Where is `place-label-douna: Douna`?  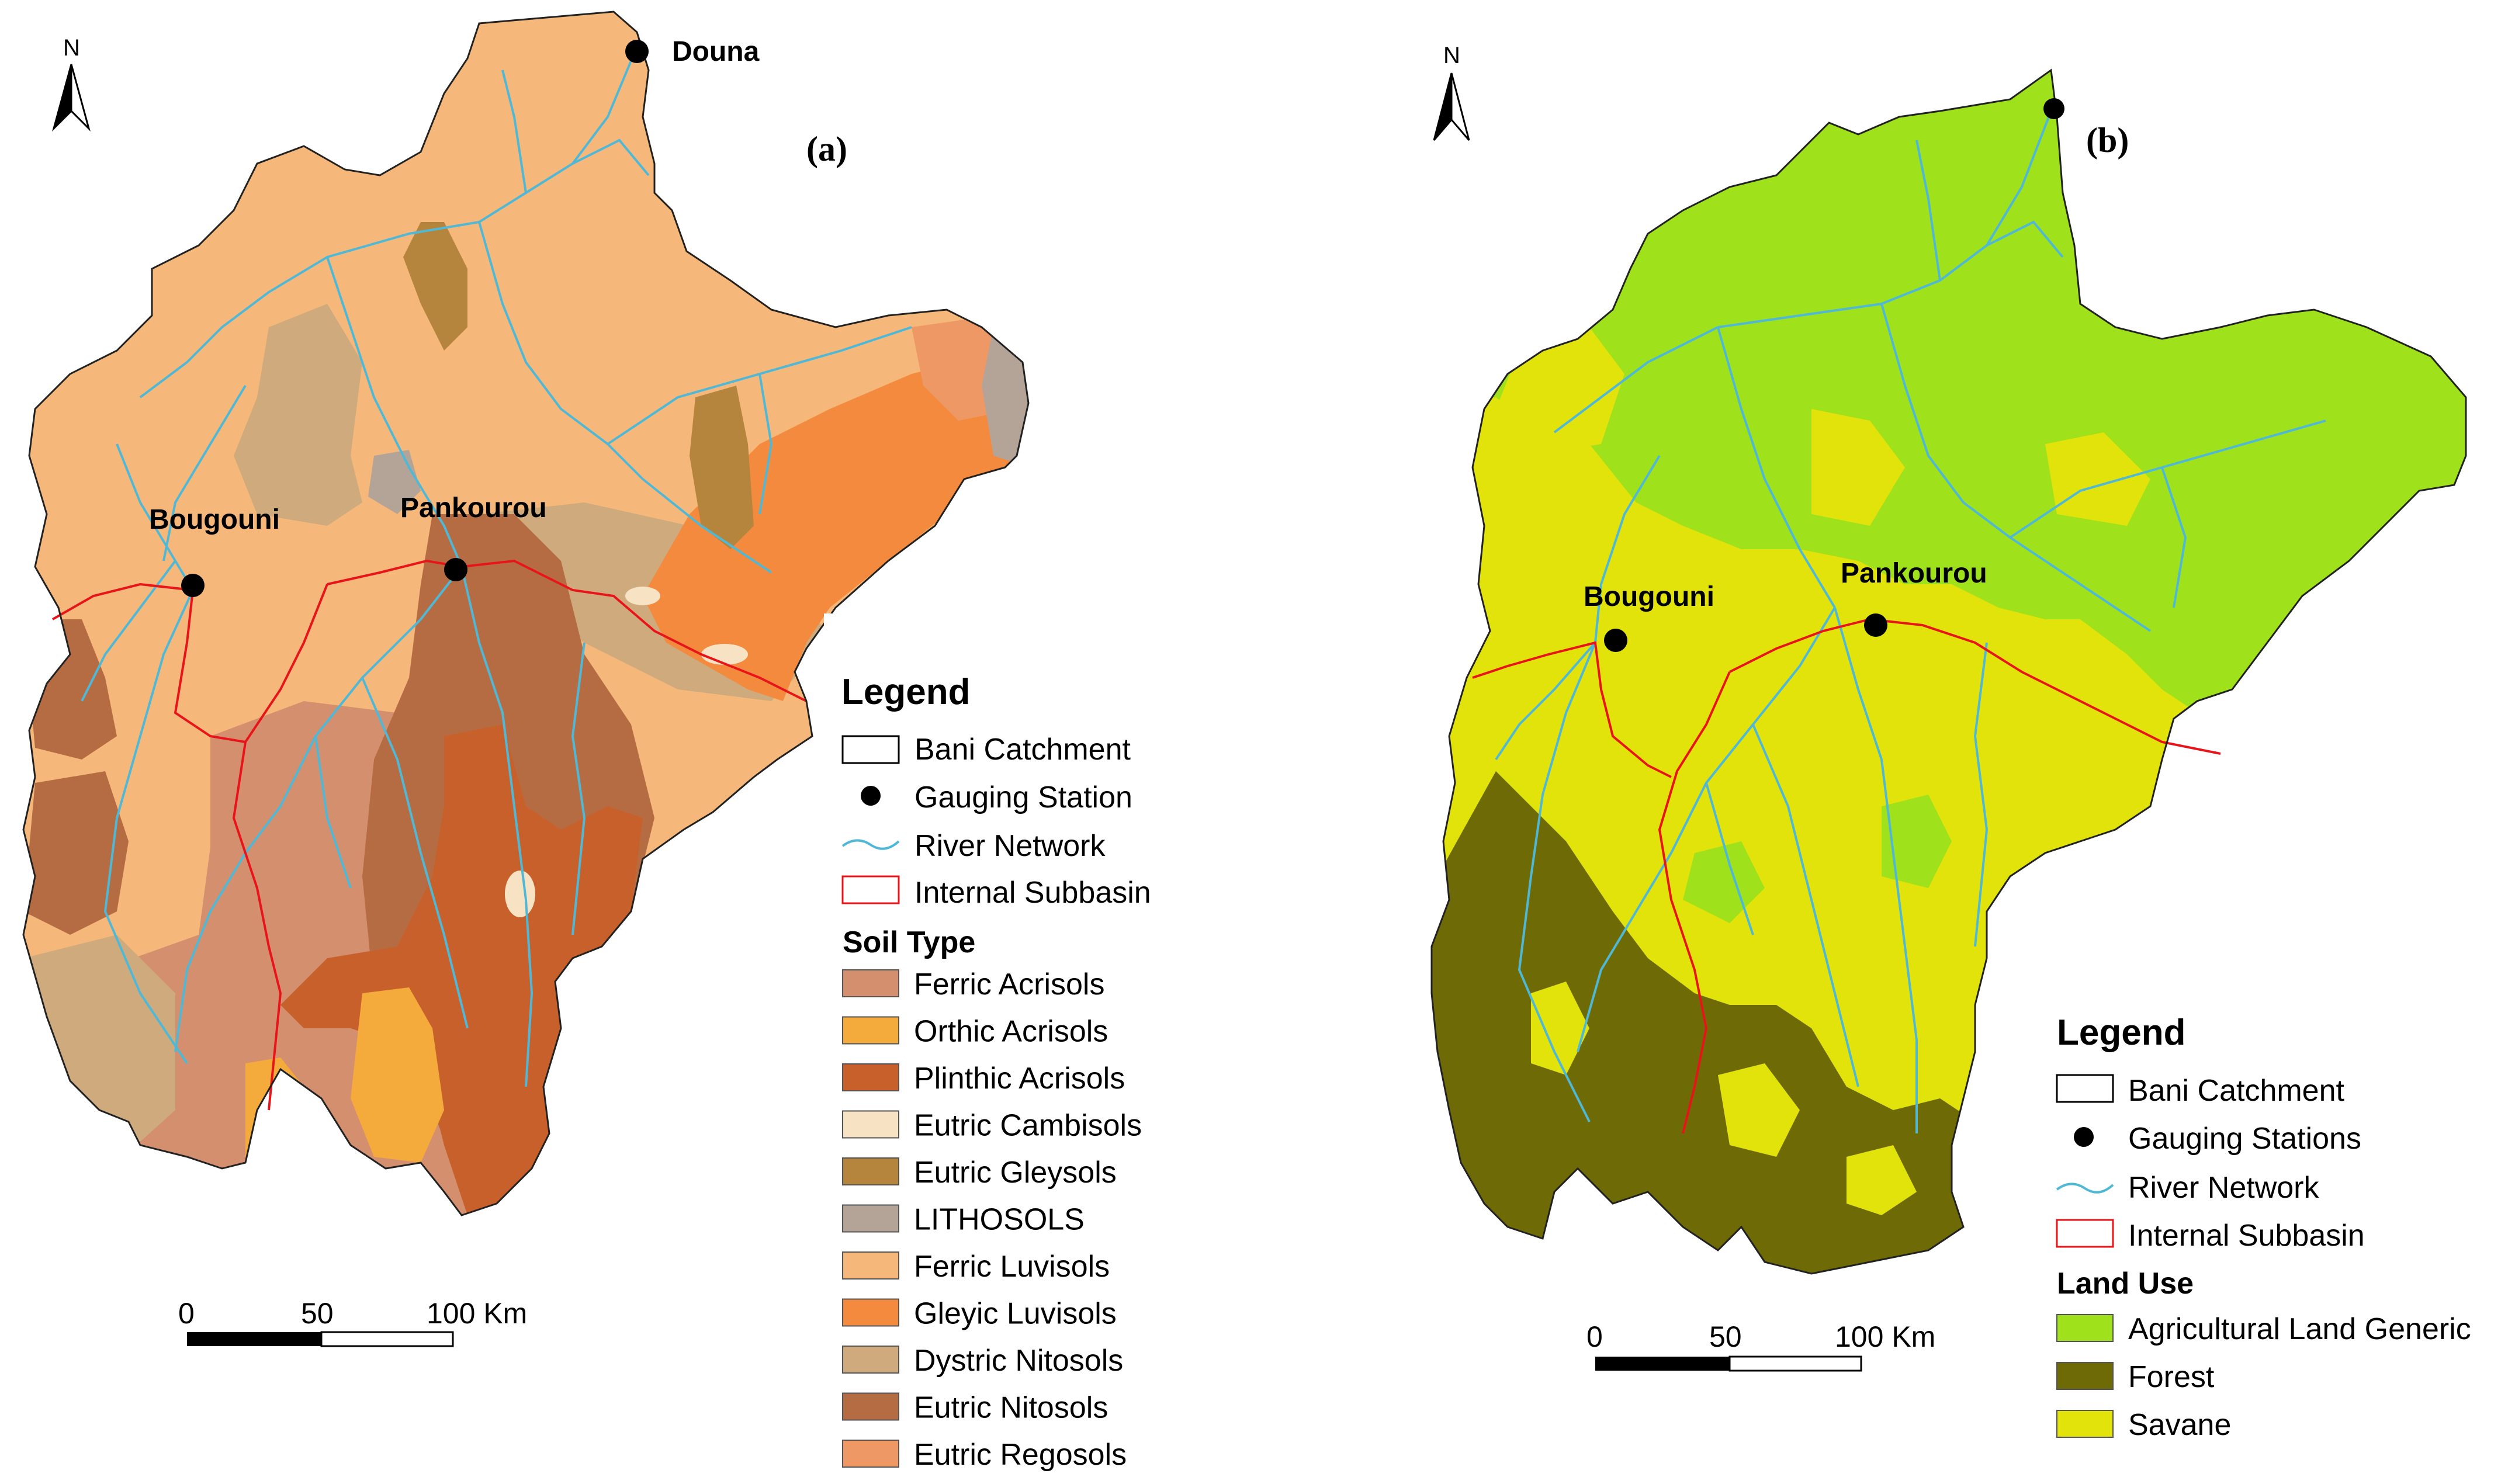 place-label-douna: Douna is located at coordinates (716, 51).